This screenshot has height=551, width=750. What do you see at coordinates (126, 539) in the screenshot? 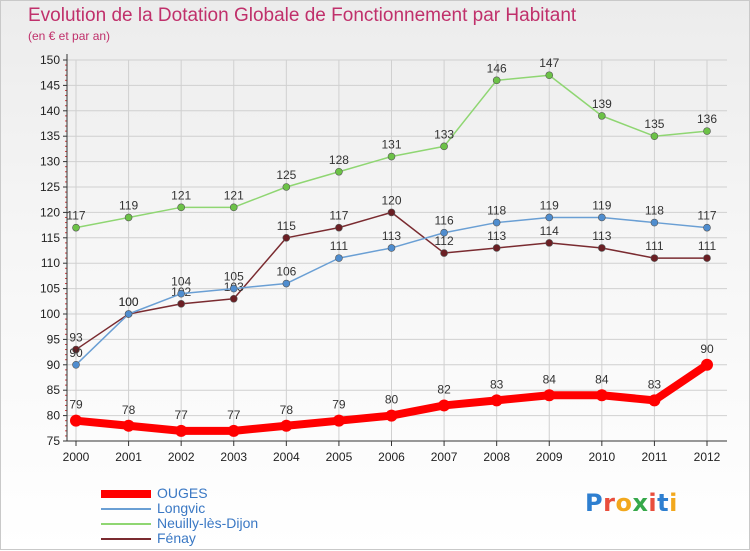
I see `legend-swatch-f-nay` at bounding box center [126, 539].